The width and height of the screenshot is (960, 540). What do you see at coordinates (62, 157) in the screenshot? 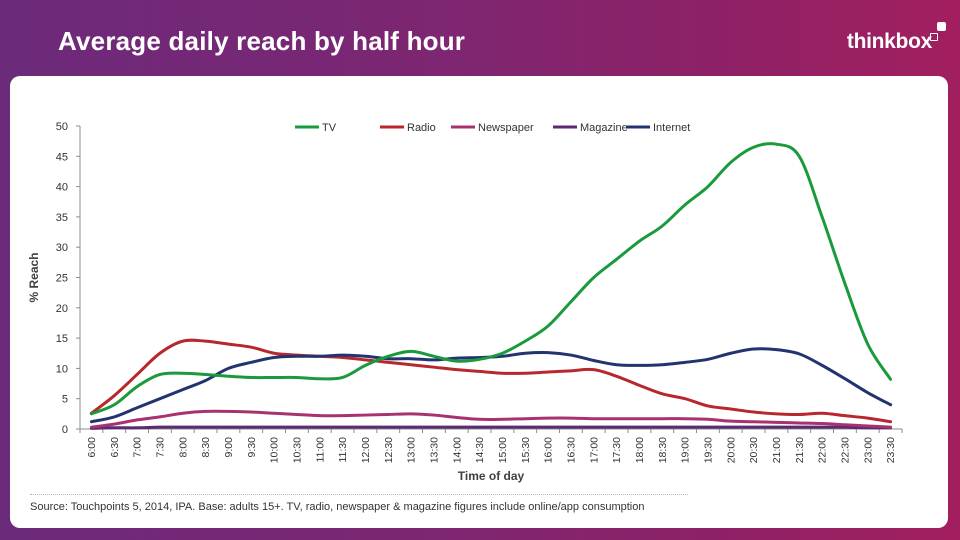
I see `y-tick-label: 45` at bounding box center [62, 157].